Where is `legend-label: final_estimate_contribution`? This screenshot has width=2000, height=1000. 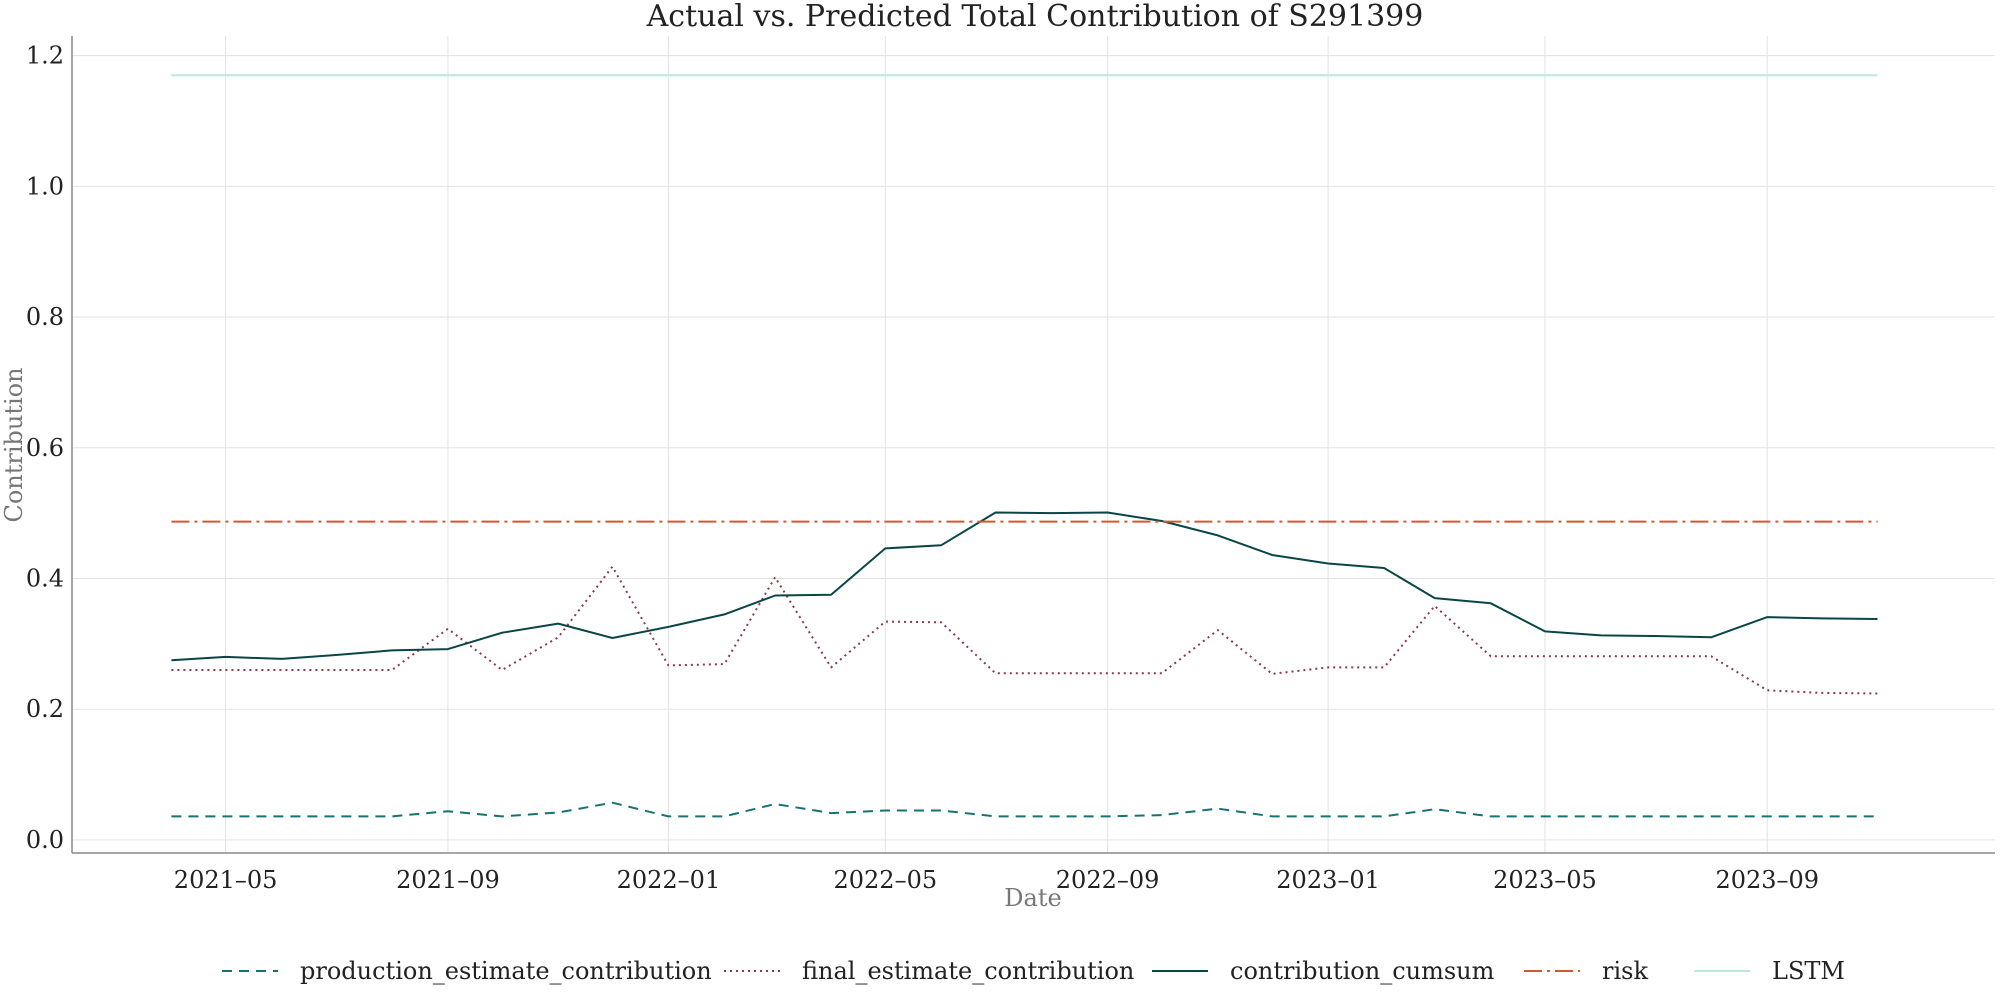
legend-label: final_estimate_contribution is located at coordinates (968, 971).